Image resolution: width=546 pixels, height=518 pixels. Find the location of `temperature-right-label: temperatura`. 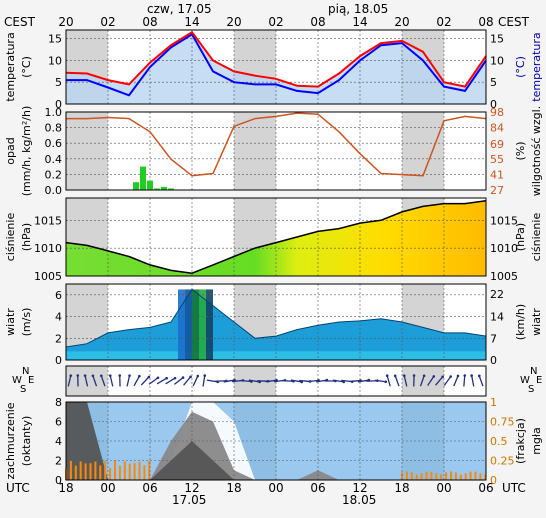

temperature-right-label: temperatura is located at coordinates (536, 66).